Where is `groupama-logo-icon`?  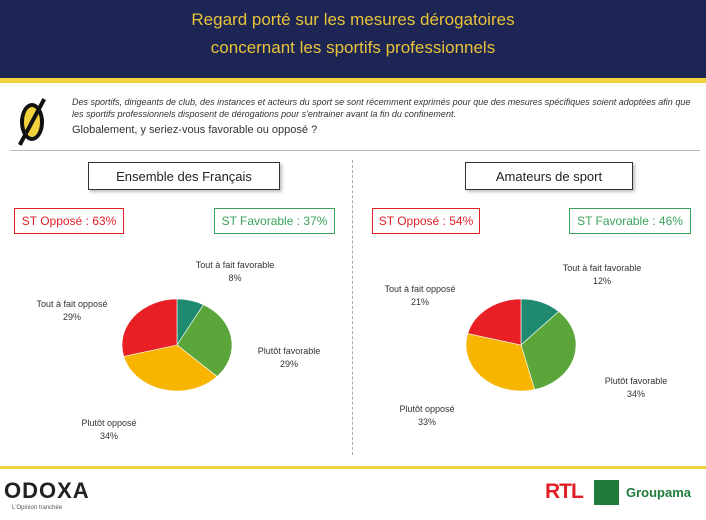 groupama-logo-icon is located at coordinates (606, 492).